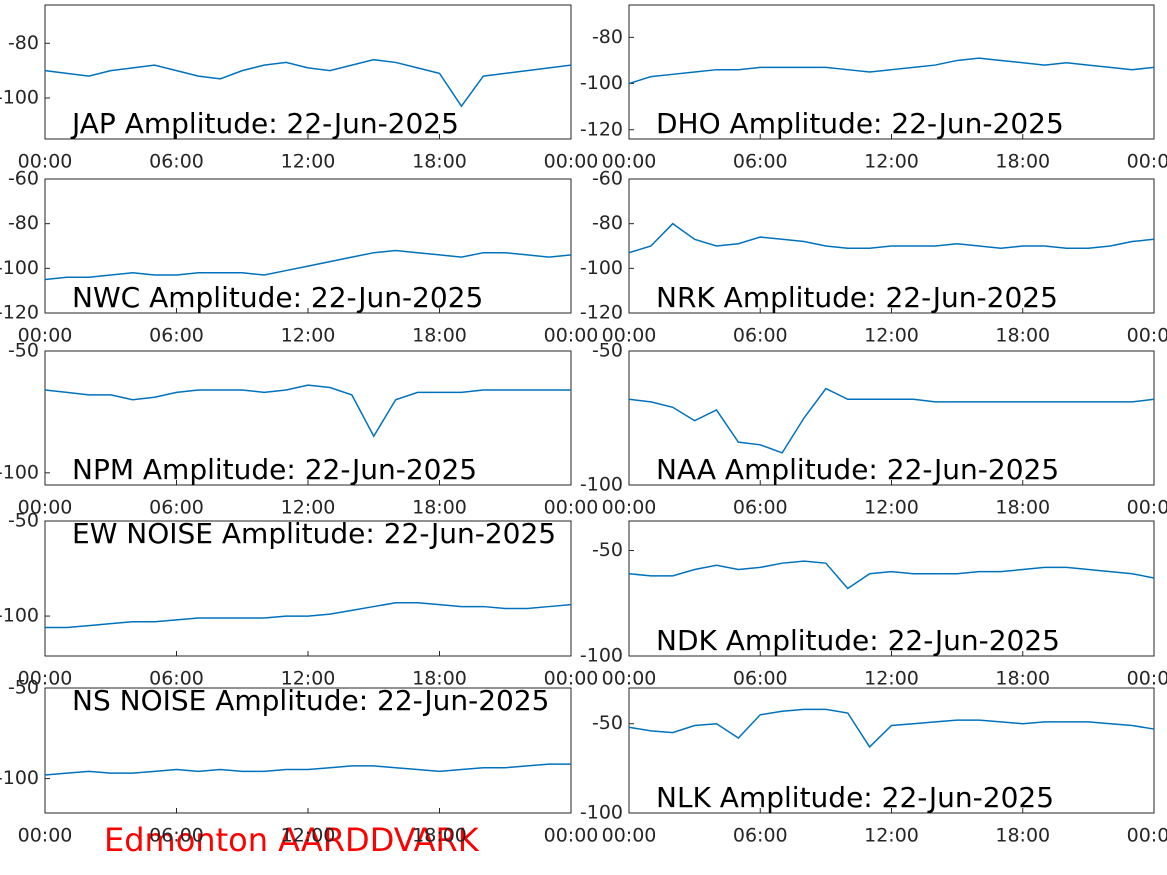 This screenshot has width=1167, height=875. I want to click on caption: Edmonton AARDDVARK, so click(292, 840).